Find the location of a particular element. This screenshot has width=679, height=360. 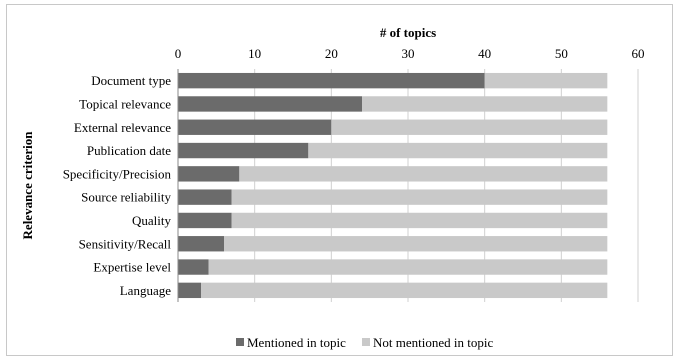

category-label: Sensitivity/Recall is located at coordinates (125, 243).